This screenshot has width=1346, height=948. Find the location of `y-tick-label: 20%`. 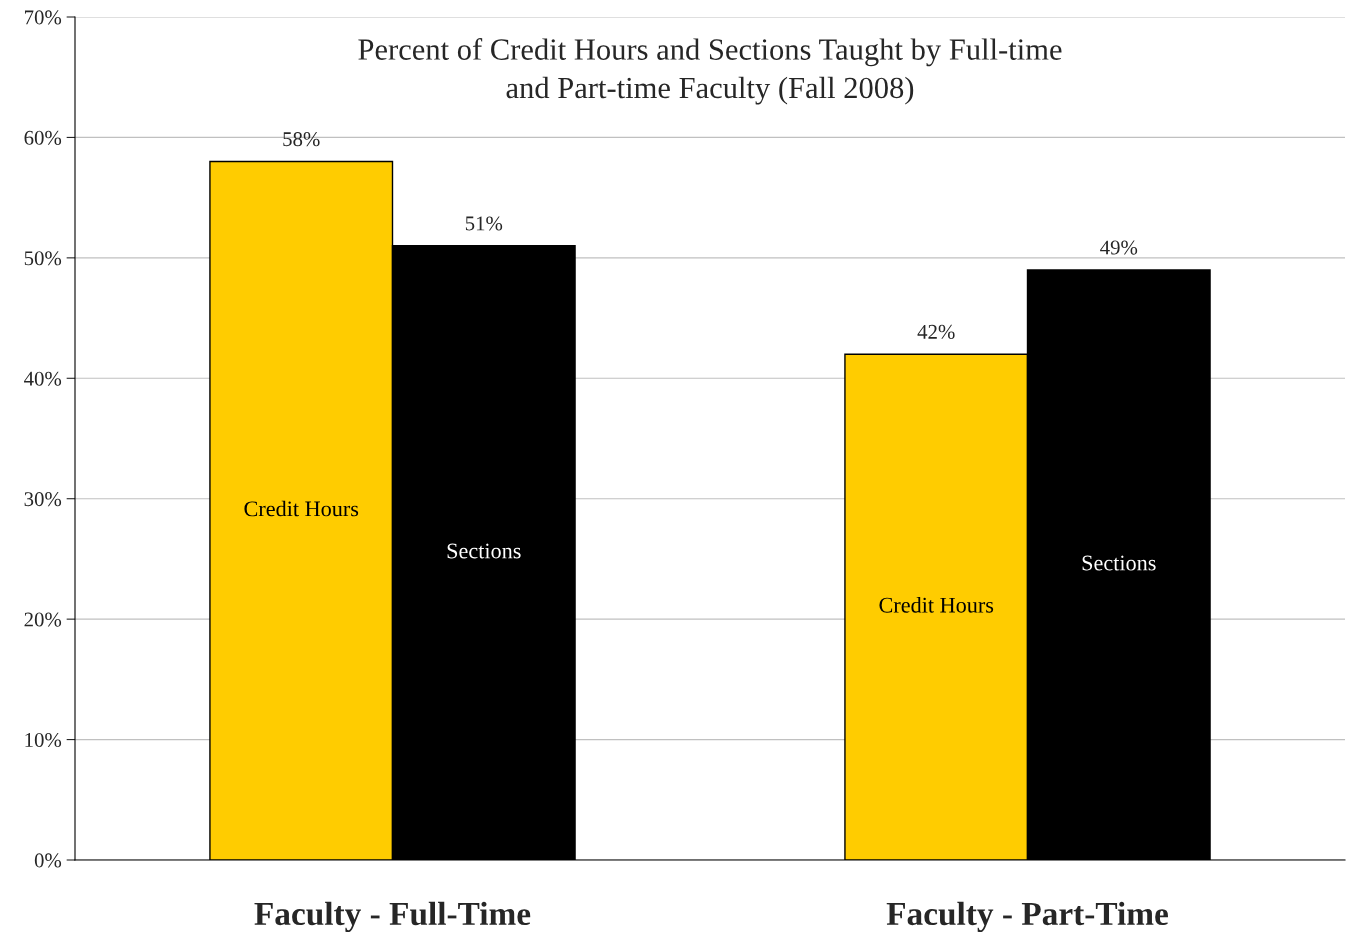

y-tick-label: 20% is located at coordinates (43, 619).